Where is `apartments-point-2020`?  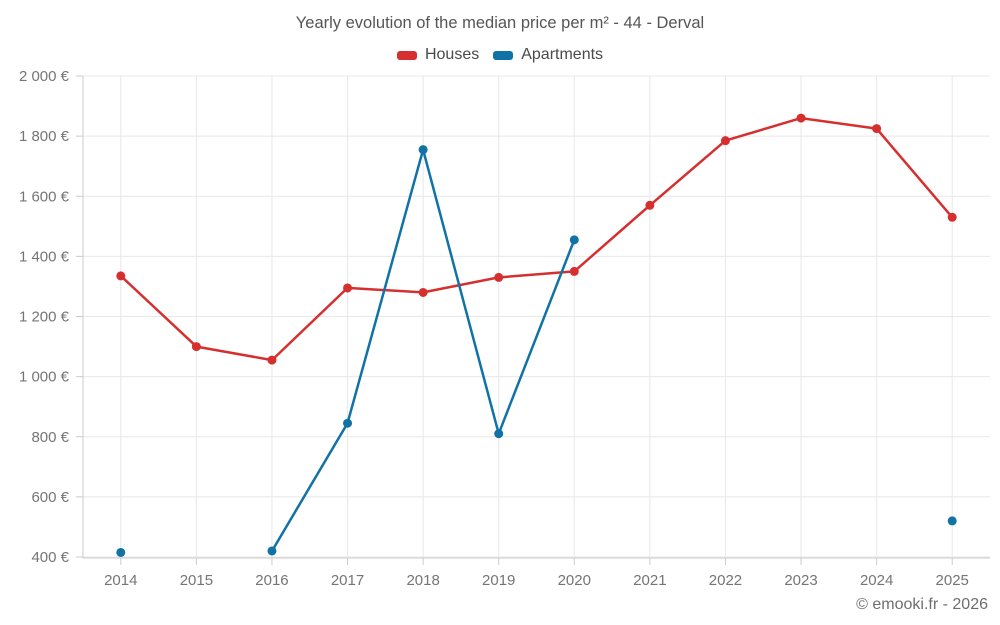 apartments-point-2020 is located at coordinates (574, 240).